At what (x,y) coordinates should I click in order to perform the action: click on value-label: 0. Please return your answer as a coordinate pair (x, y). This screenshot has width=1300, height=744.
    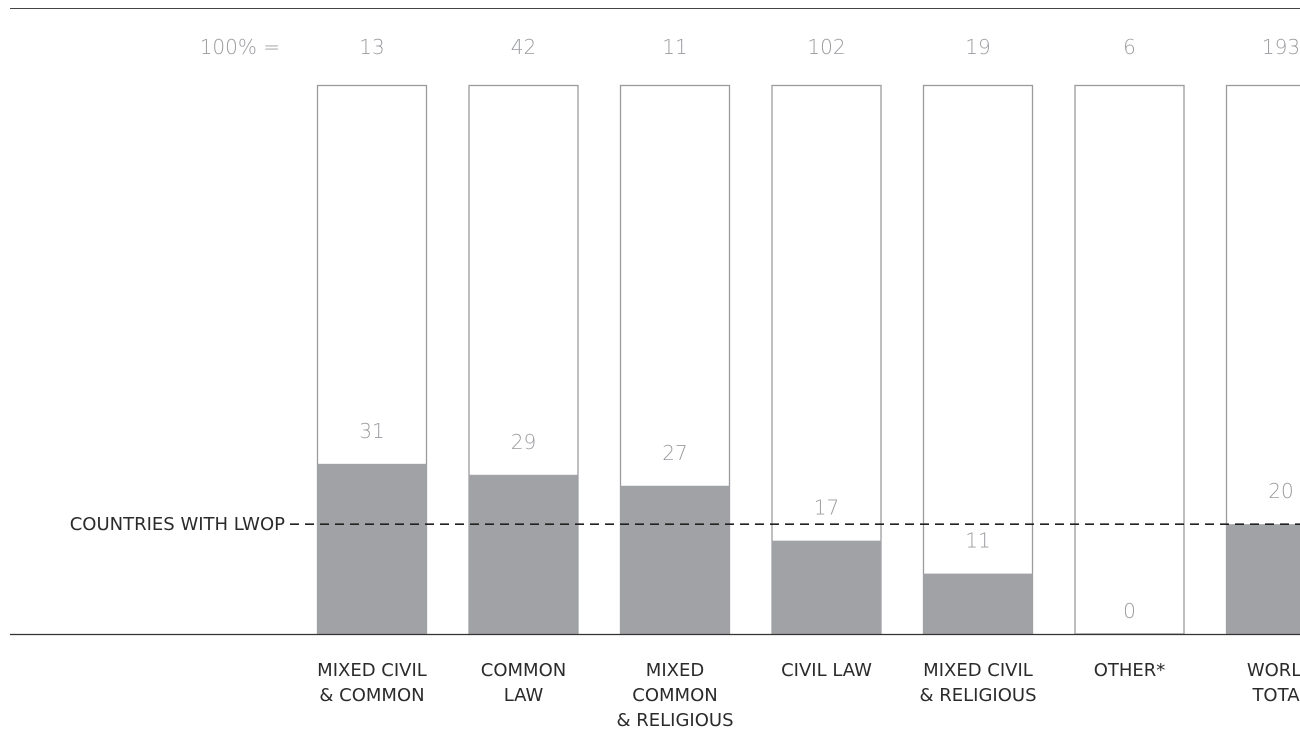
    Looking at the image, I should click on (1129, 611).